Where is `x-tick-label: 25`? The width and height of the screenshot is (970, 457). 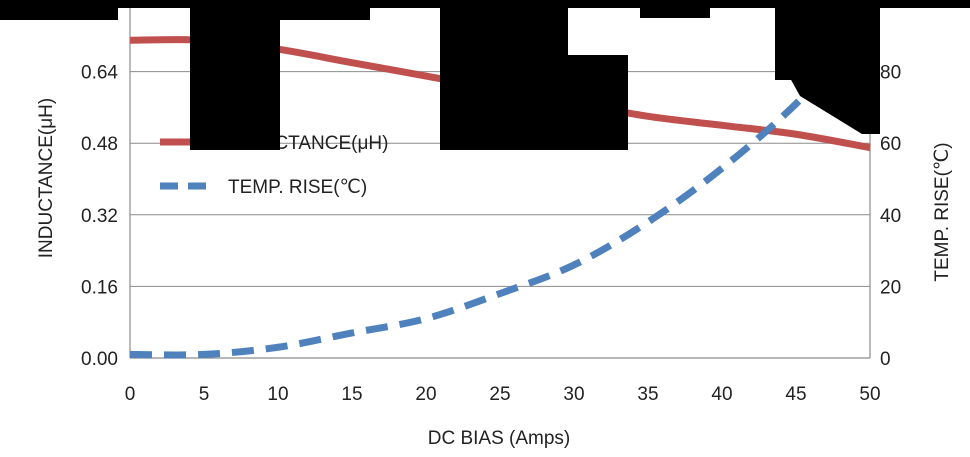
x-tick-label: 25 is located at coordinates (499, 394).